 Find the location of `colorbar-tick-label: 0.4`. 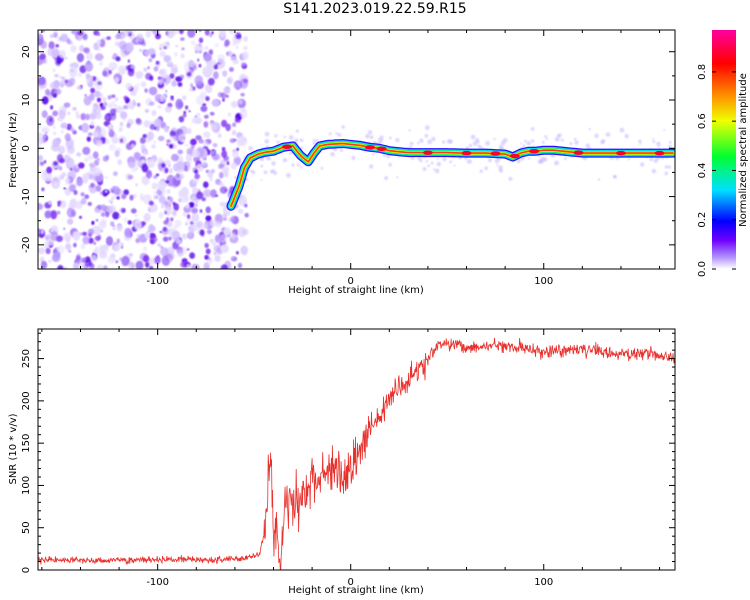

colorbar-tick-label: 0.4 is located at coordinates (702, 170).